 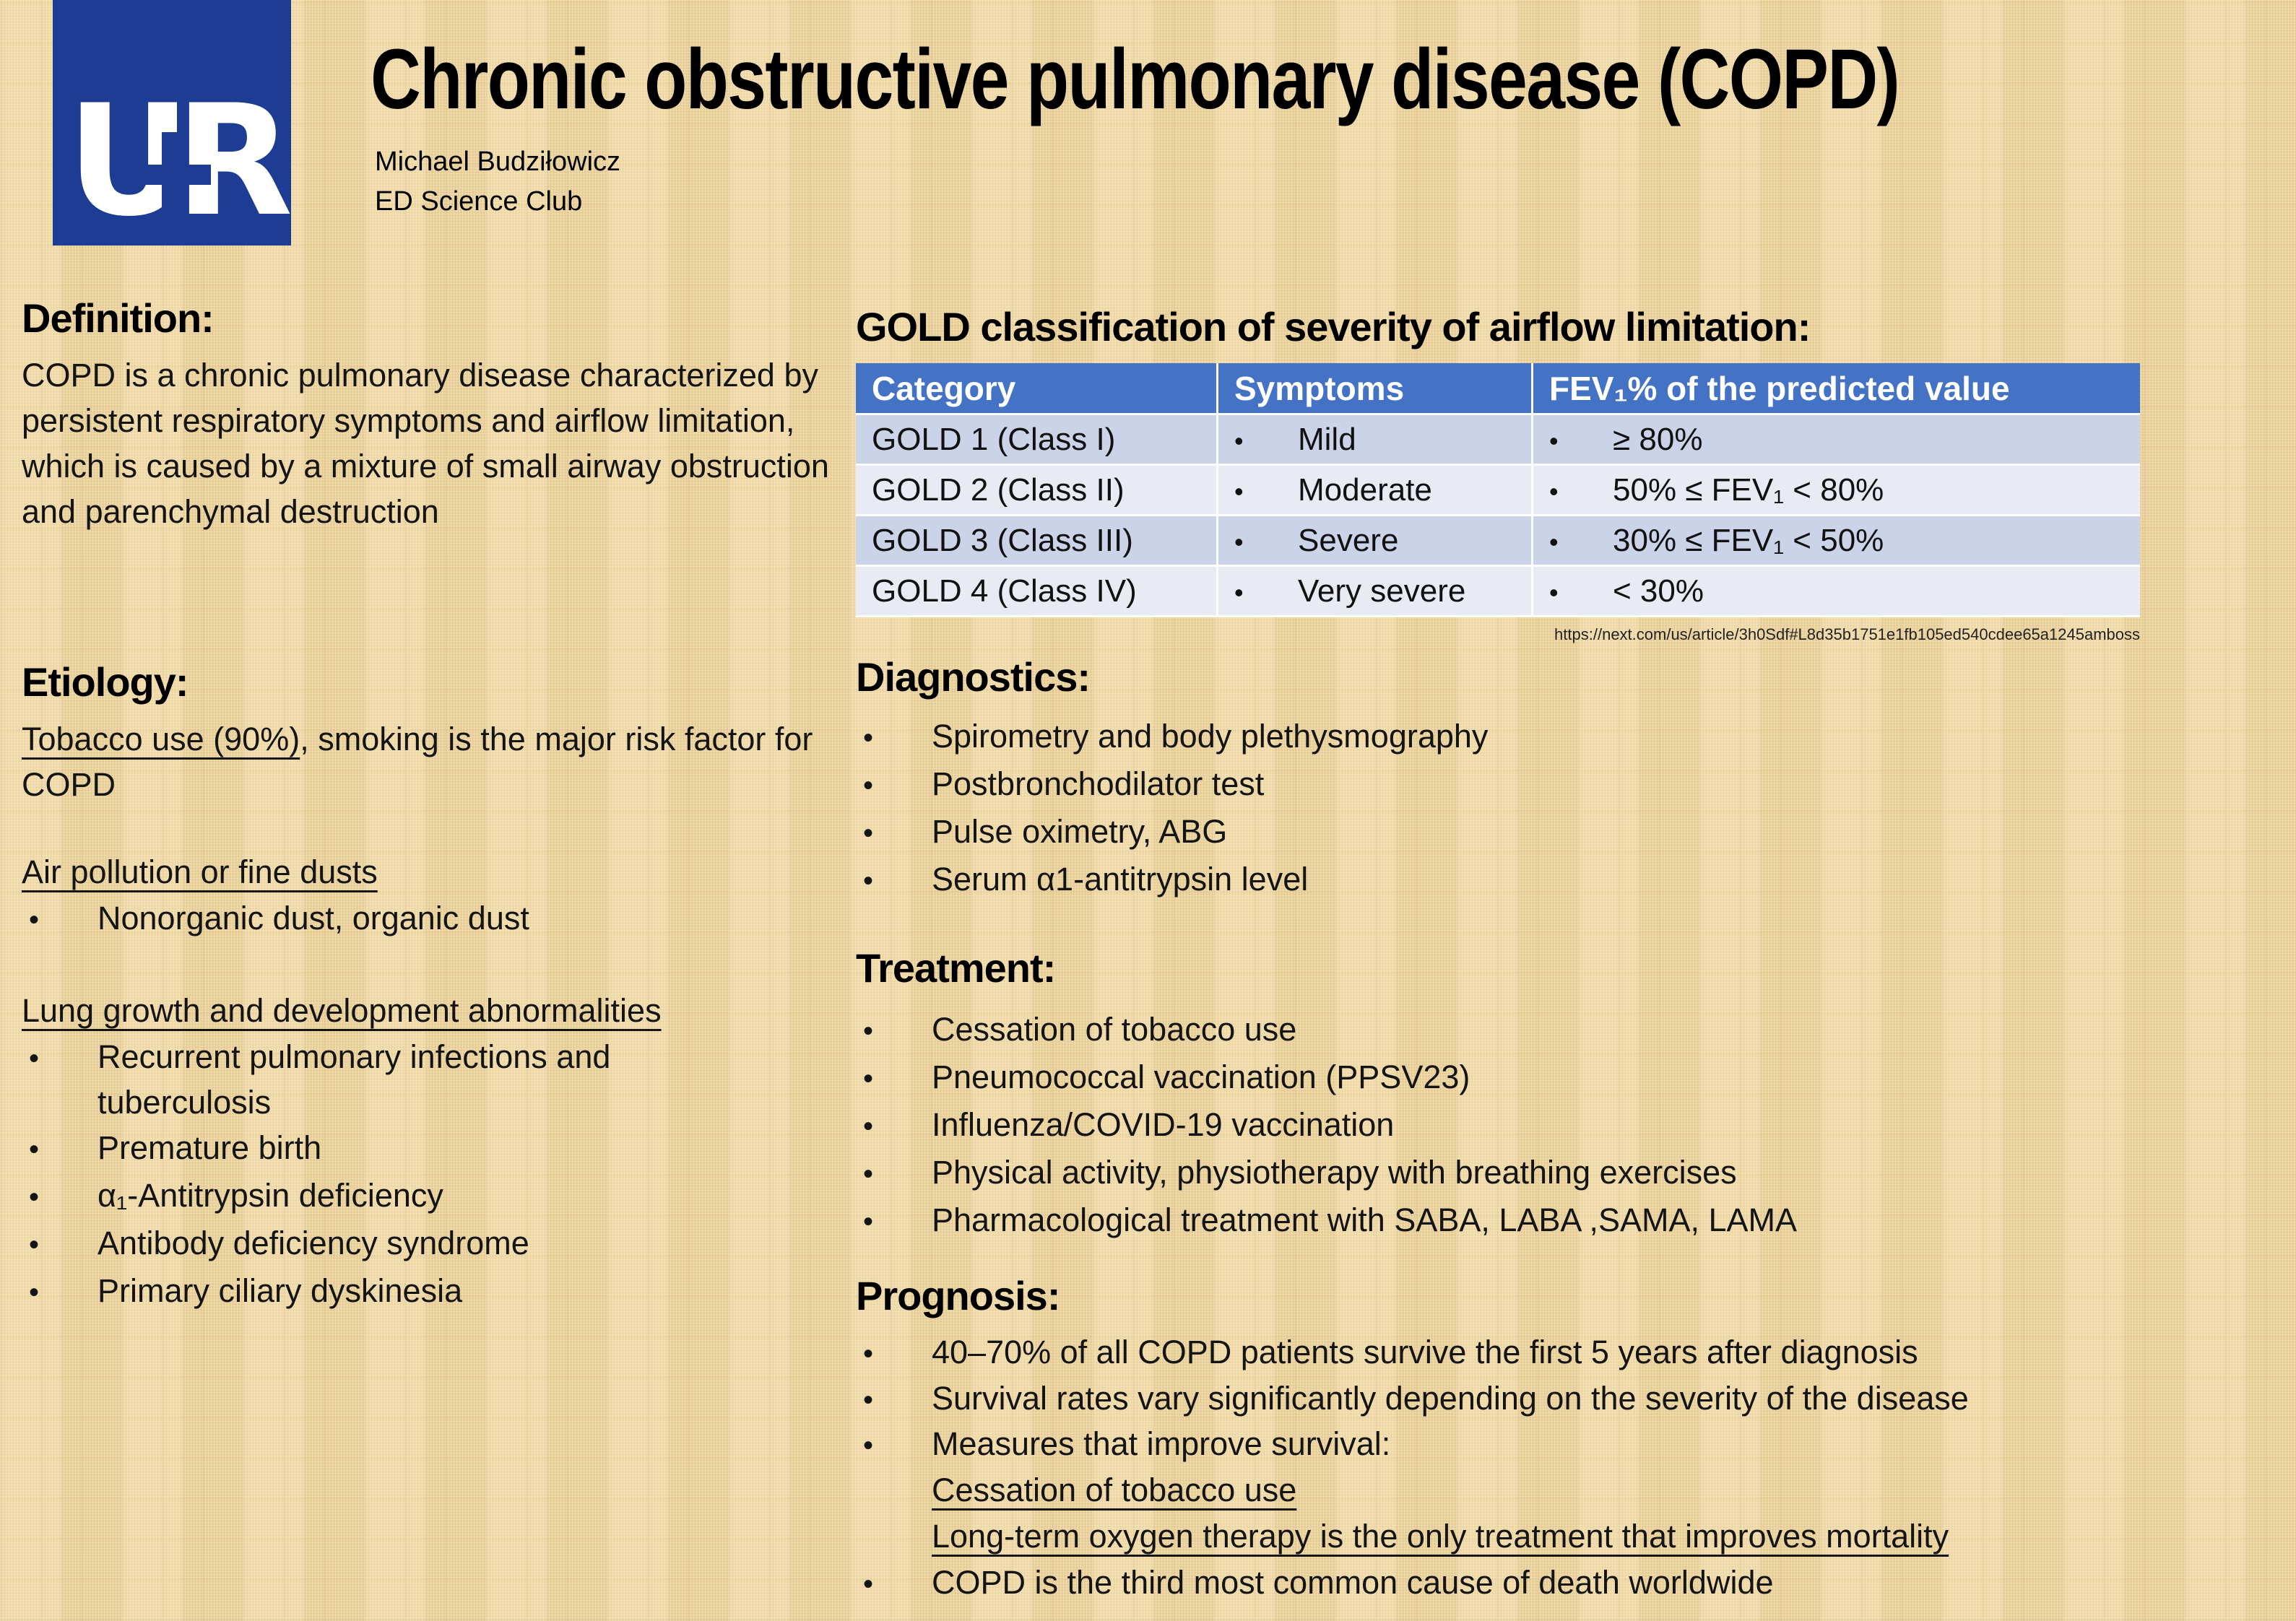 I want to click on treatment-item: Cessation of tobacco use, so click(x=1114, y=1029).